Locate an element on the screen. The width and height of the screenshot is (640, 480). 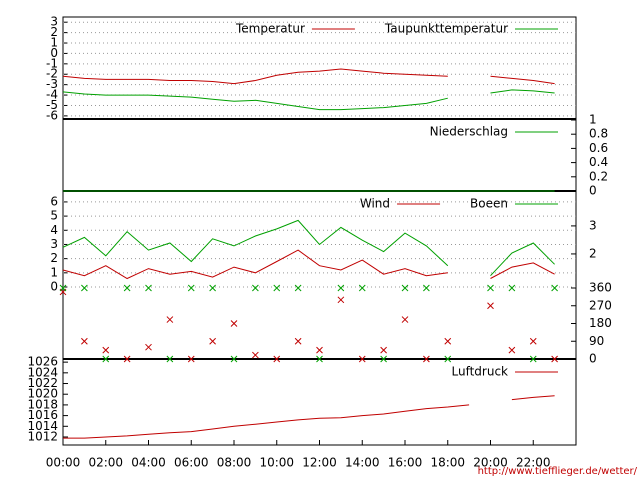
y2-tick-label: 0.4 is located at coordinates (598, 162).